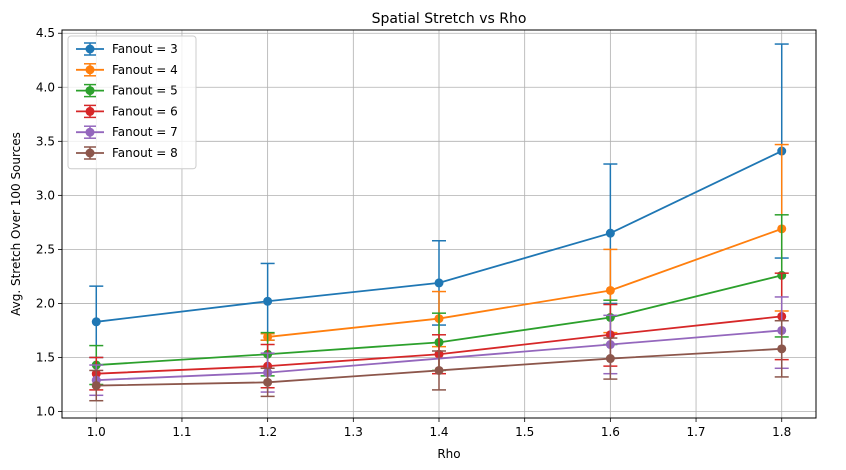 This screenshot has height=470, width=846. I want to click on x-tick-label: 1.1, so click(181, 432).